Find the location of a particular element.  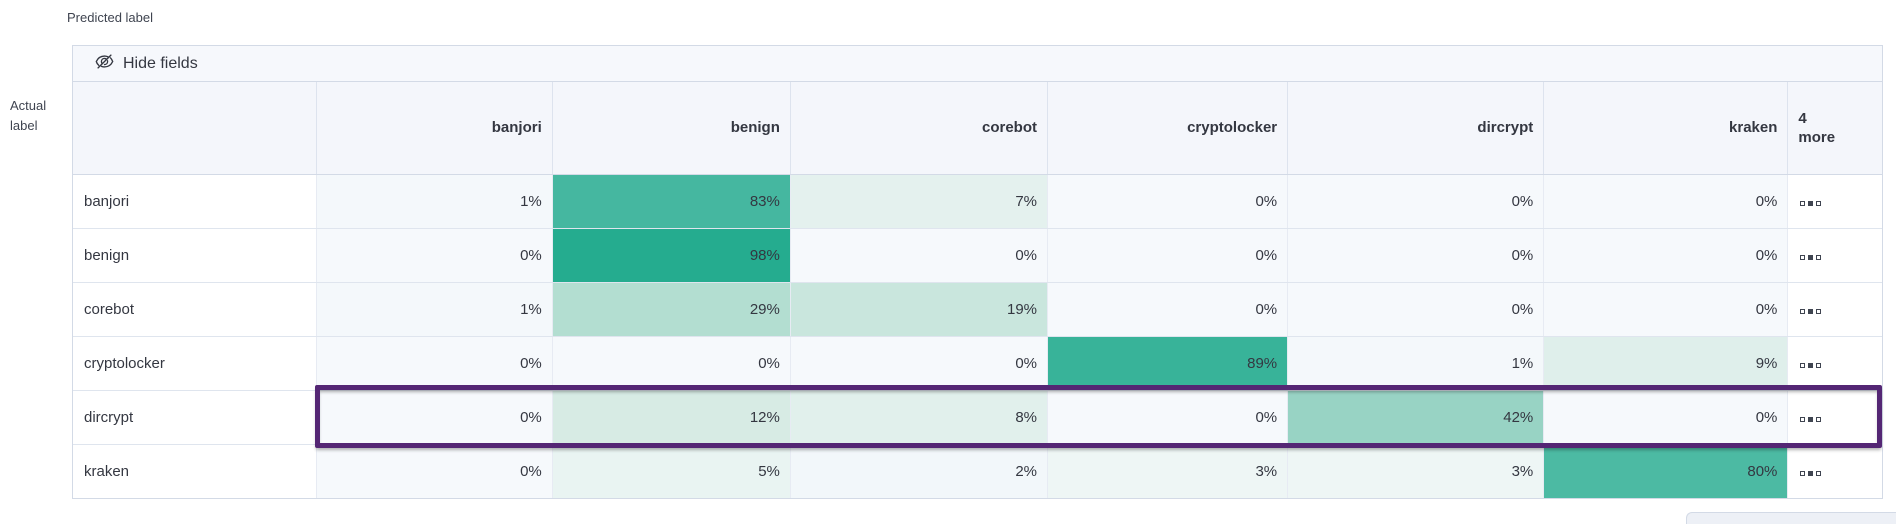

matrix-cell: 5% is located at coordinates (671, 471).